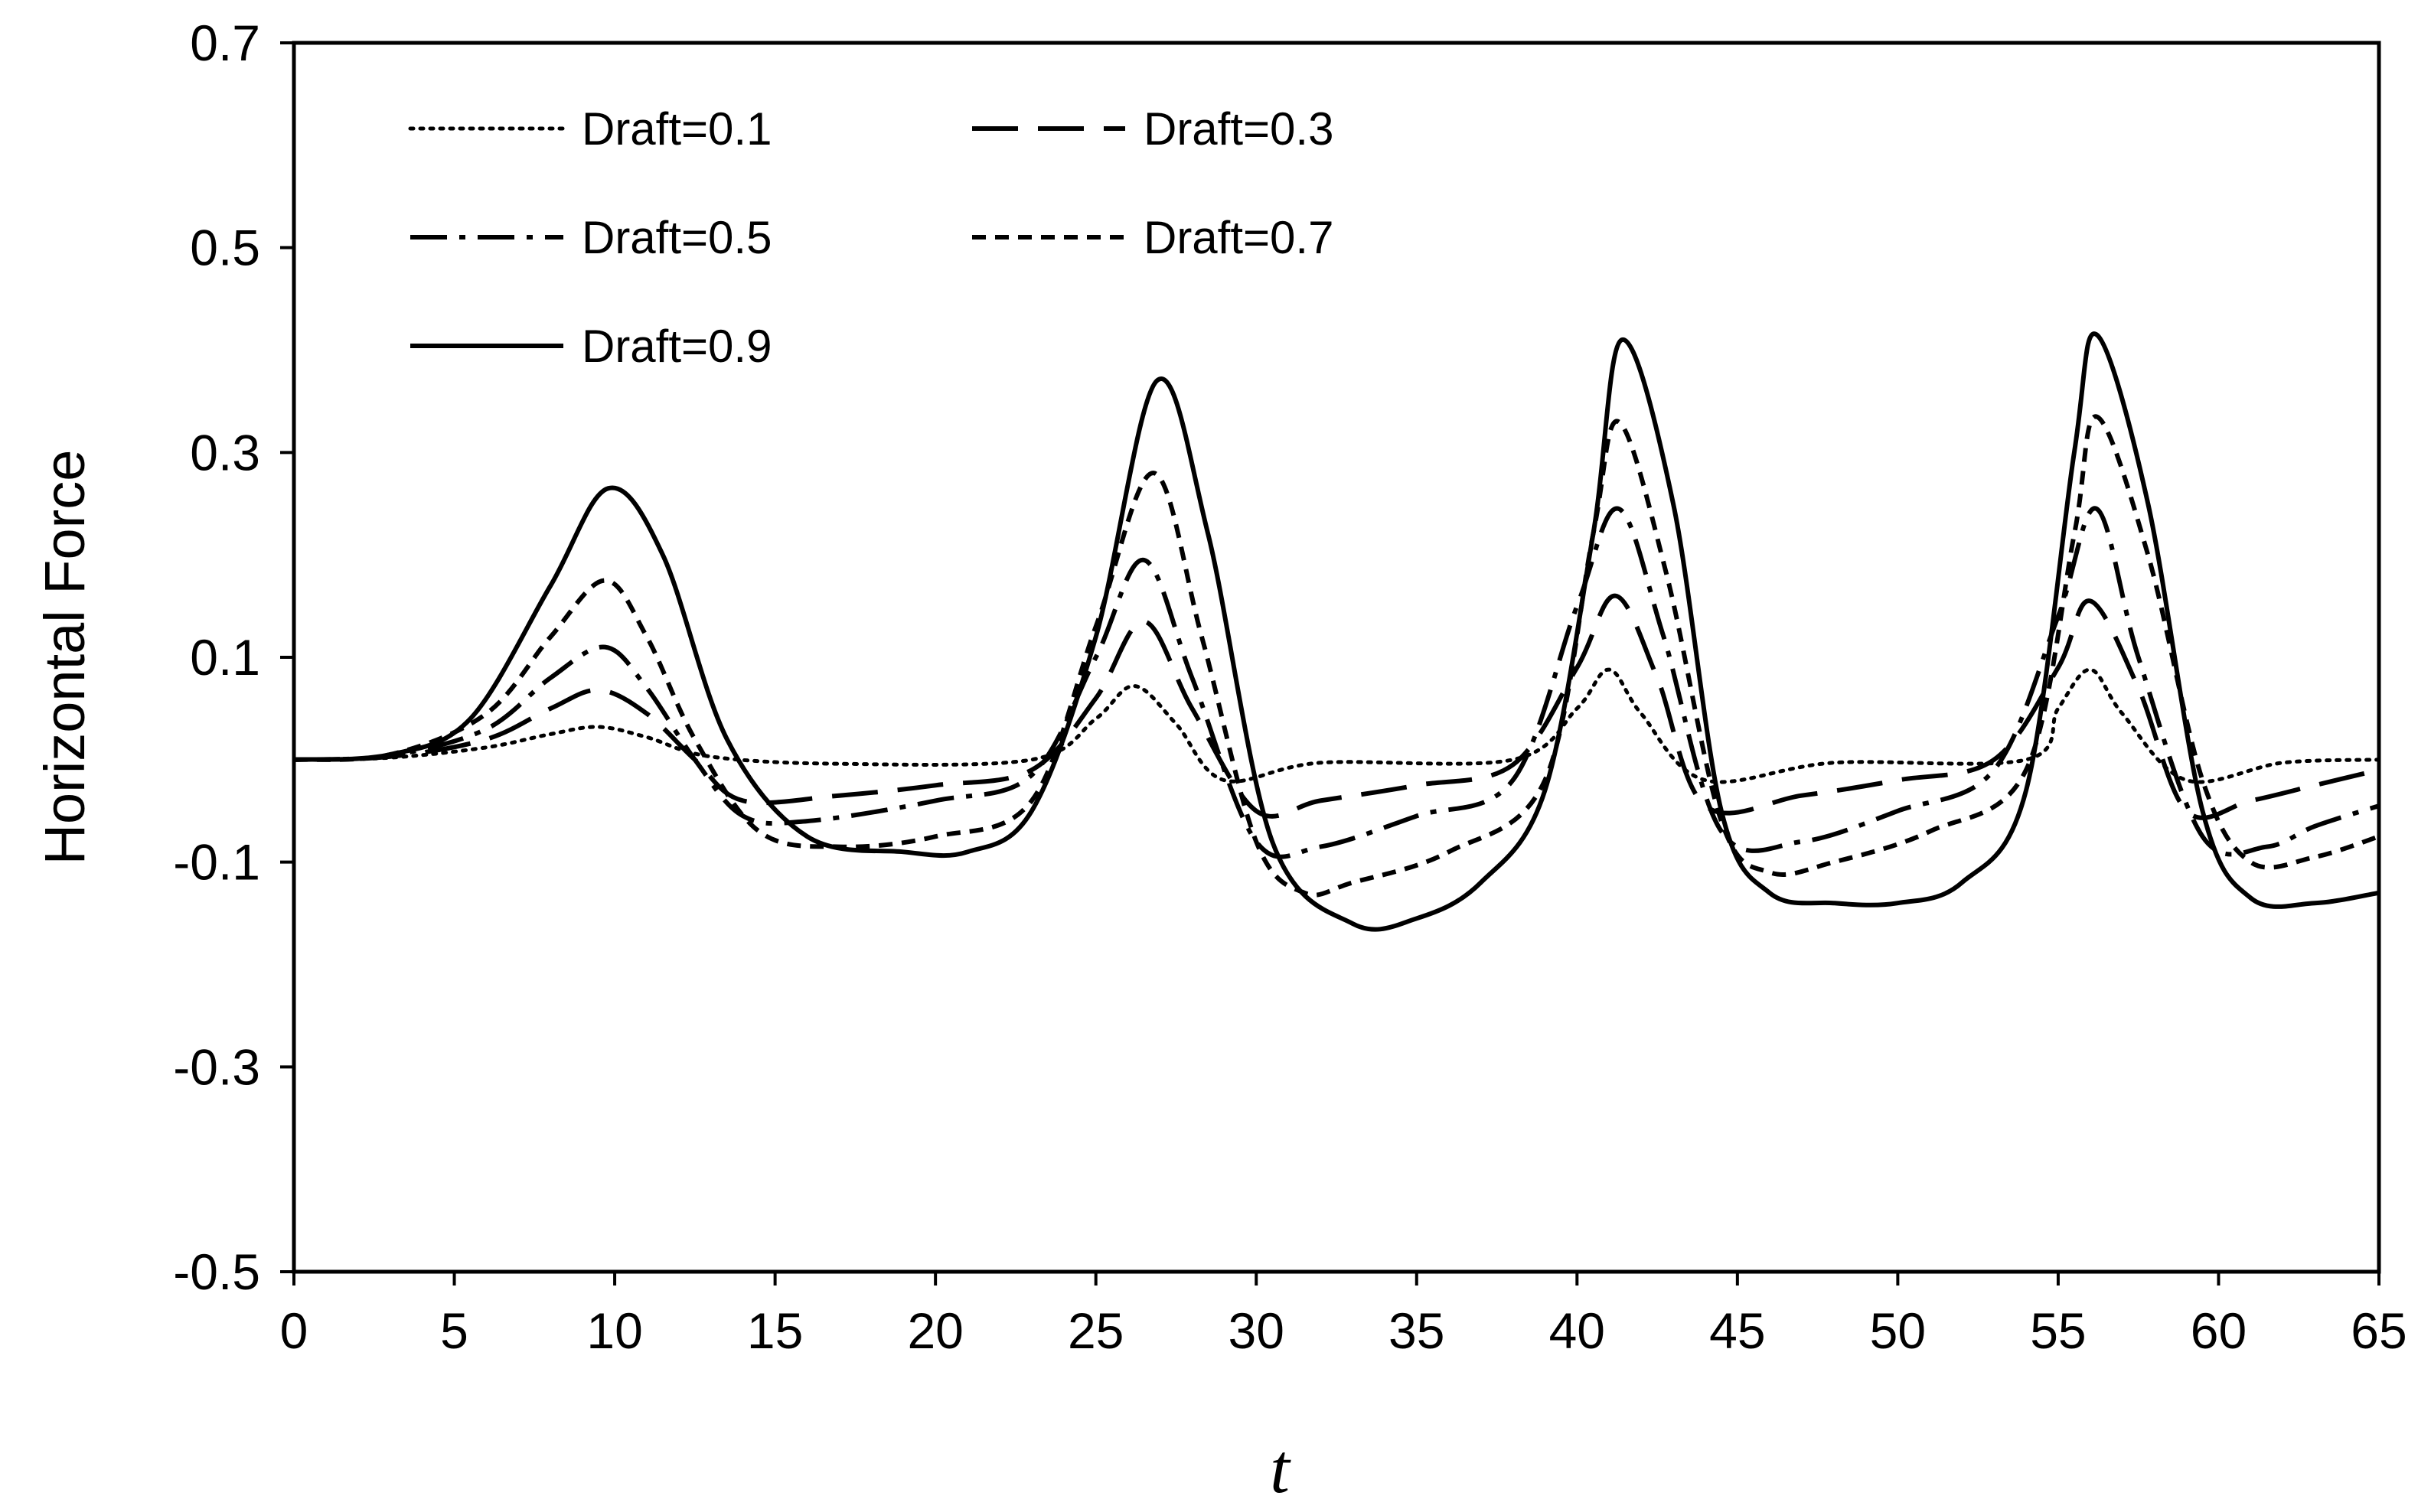 This screenshot has width=2431, height=1512. Describe the element at coordinates (225, 43) in the screenshot. I see `y-tick-label: 0.7` at that location.